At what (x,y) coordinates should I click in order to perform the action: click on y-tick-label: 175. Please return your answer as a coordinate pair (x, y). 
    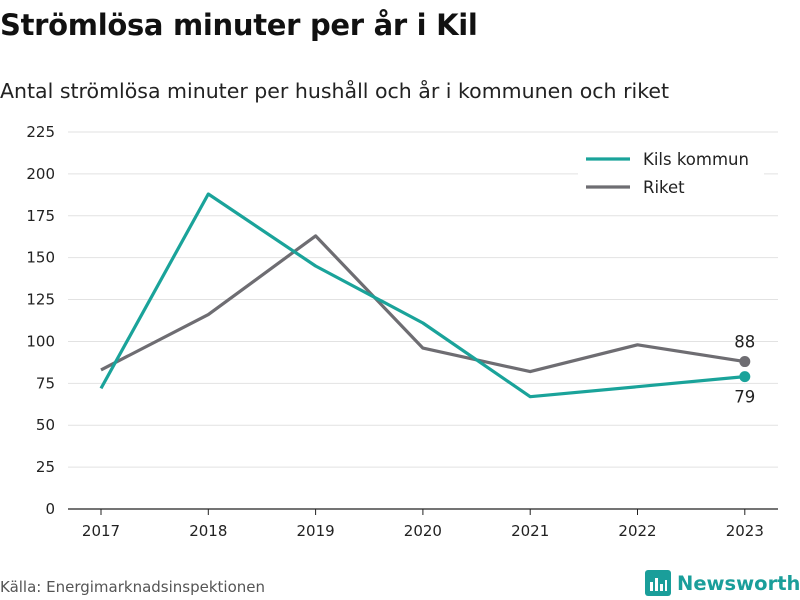
    Looking at the image, I should click on (40, 216).